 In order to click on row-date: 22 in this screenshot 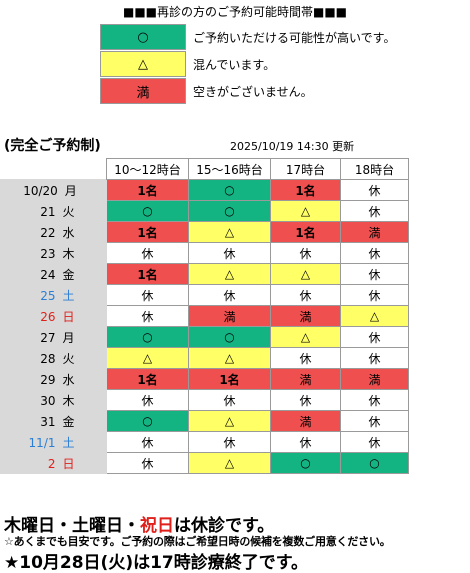, I will do `click(48, 232)`.